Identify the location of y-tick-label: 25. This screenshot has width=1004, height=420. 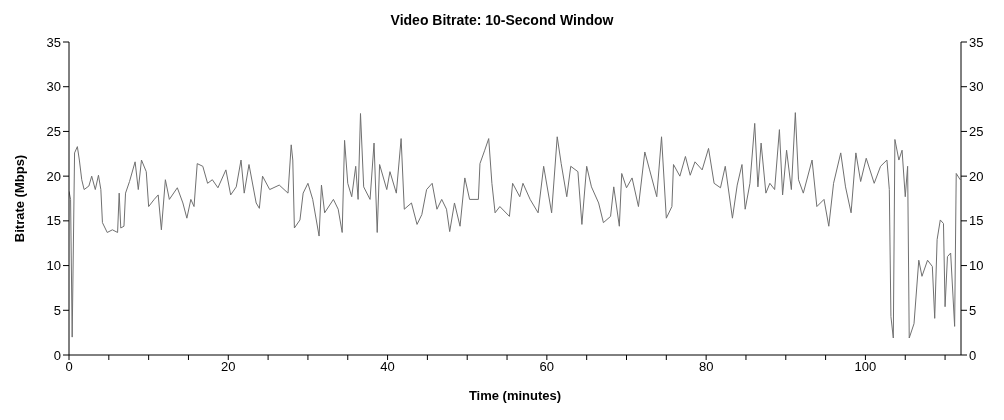
(53, 132).